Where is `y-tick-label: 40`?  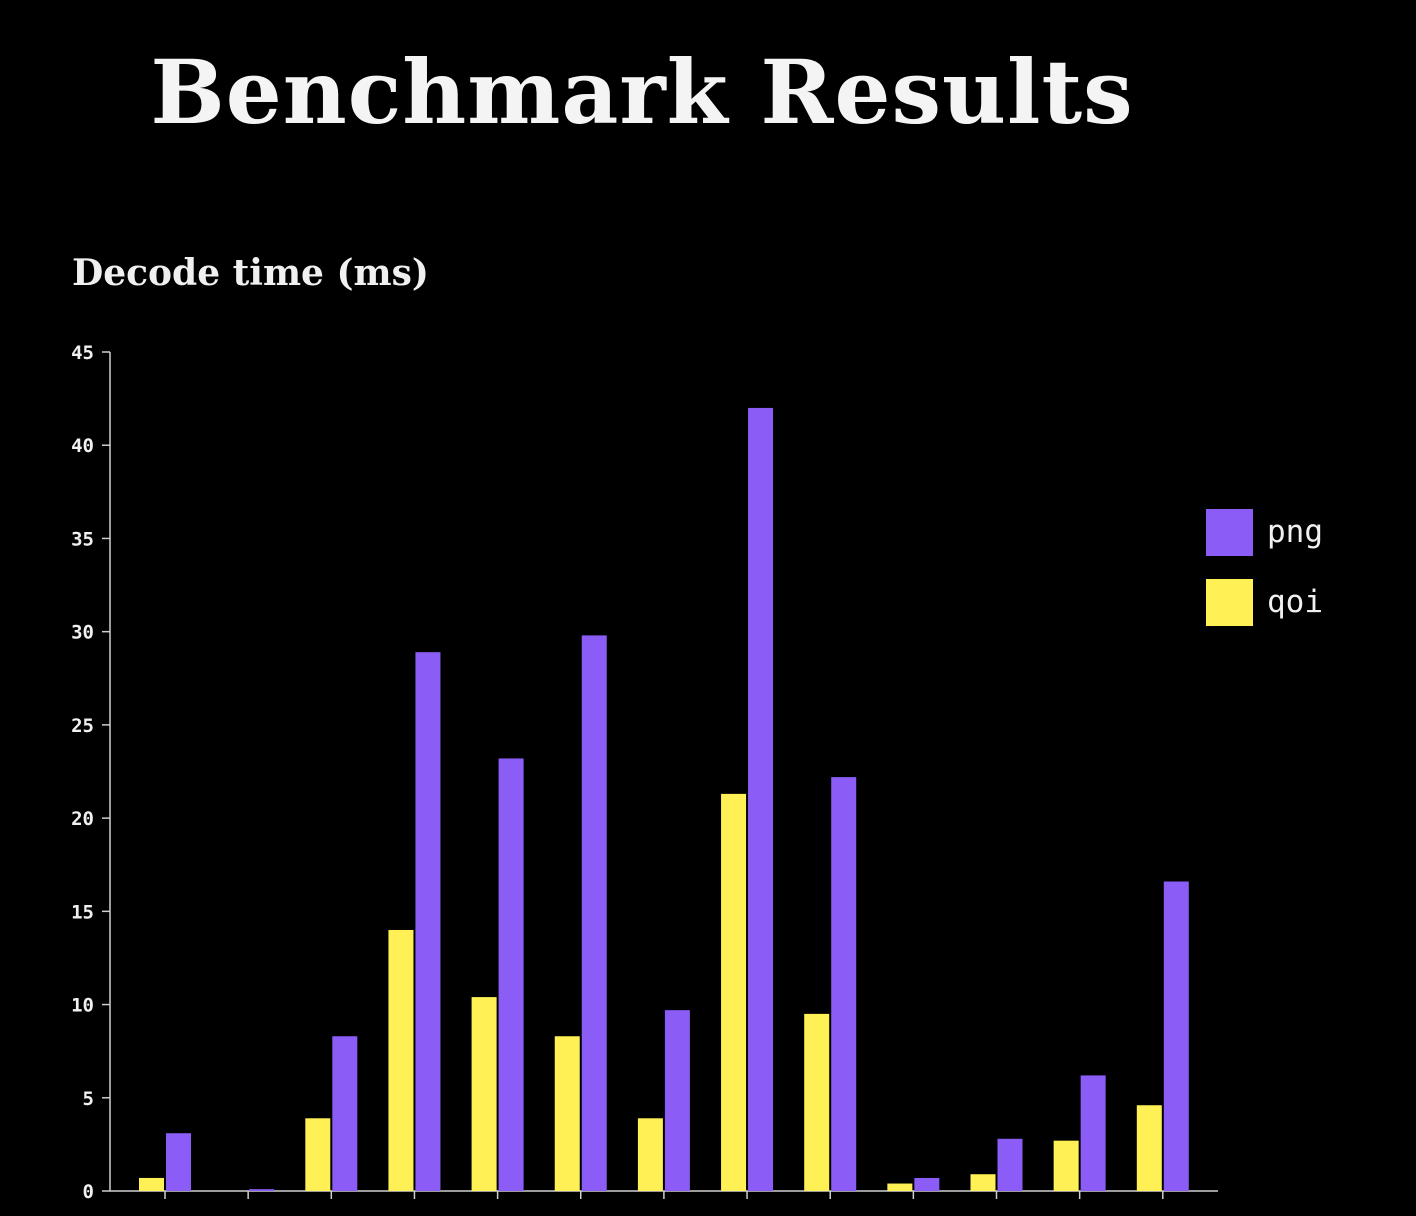 y-tick-label: 40 is located at coordinates (82, 446).